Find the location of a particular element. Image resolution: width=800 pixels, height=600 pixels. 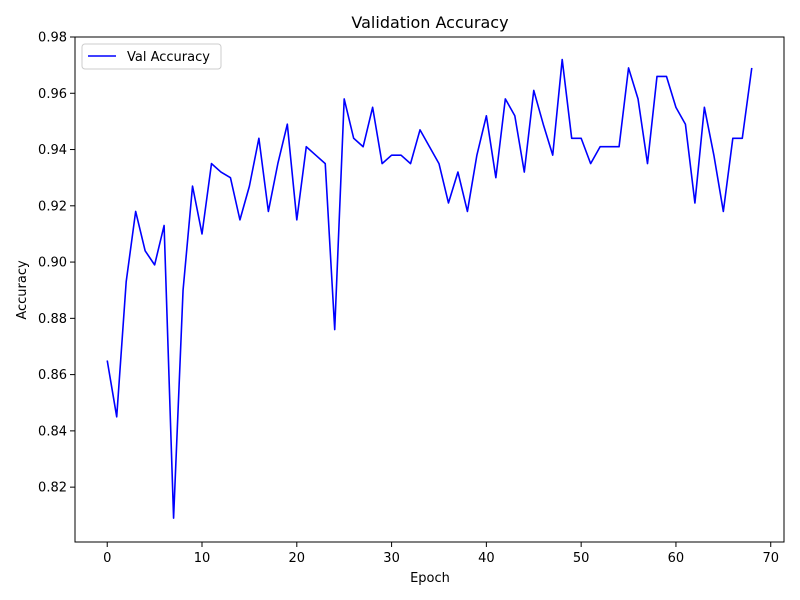

y-tick-label: 0.92 is located at coordinates (52, 206).